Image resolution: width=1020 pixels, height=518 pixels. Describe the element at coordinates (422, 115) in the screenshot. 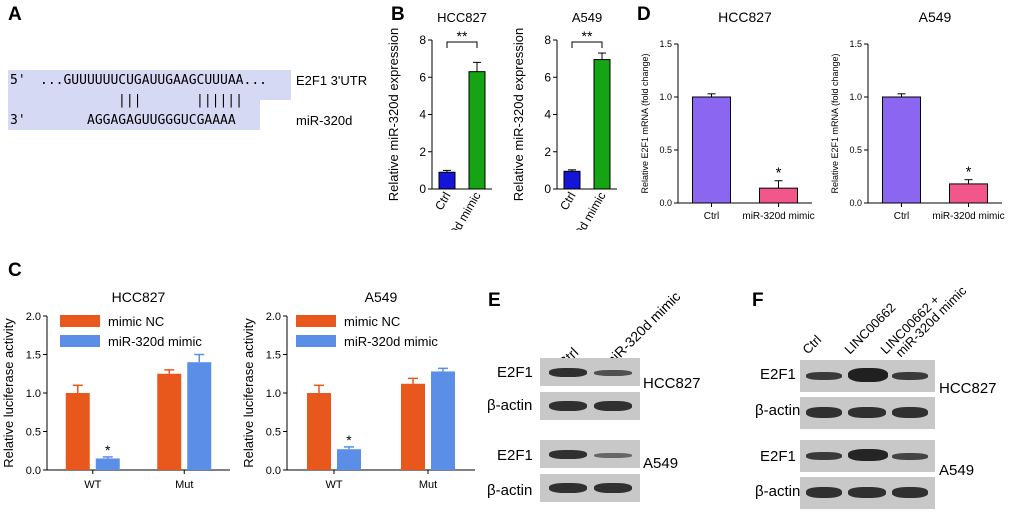

I see `y-tick-label: 4` at that location.